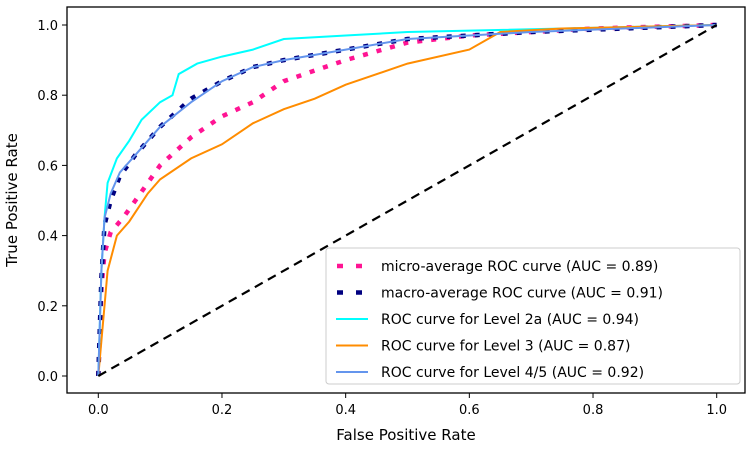  I want to click on y-tick-label: 0.4, so click(47, 237).